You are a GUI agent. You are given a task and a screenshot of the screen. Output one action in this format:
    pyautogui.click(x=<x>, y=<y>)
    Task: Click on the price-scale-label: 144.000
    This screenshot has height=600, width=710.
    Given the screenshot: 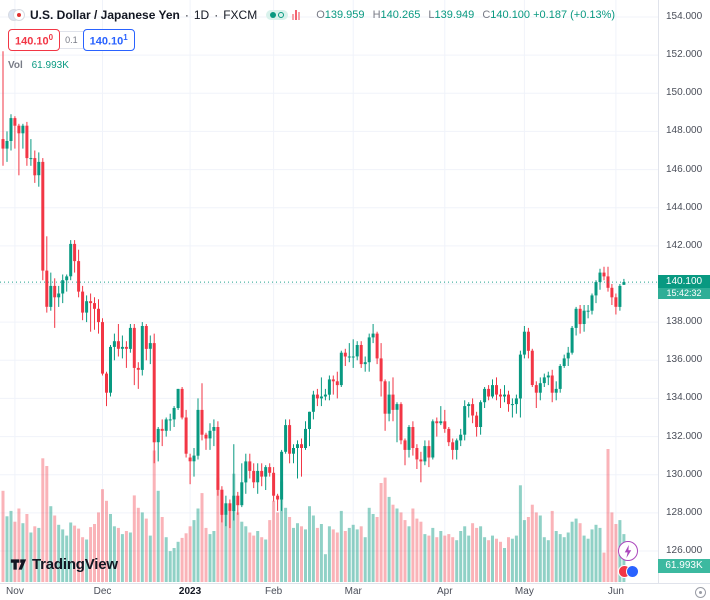 What is the action you would take?
    pyautogui.click(x=684, y=207)
    